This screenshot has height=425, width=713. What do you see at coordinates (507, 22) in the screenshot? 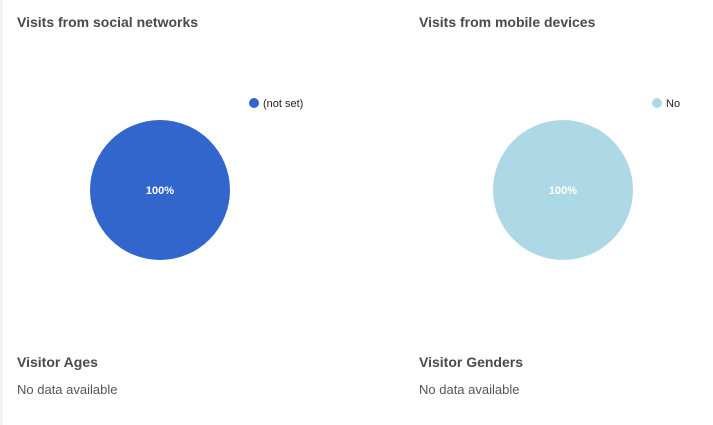
I see `panel-title-mobile: Visits from mobile devices` at bounding box center [507, 22].